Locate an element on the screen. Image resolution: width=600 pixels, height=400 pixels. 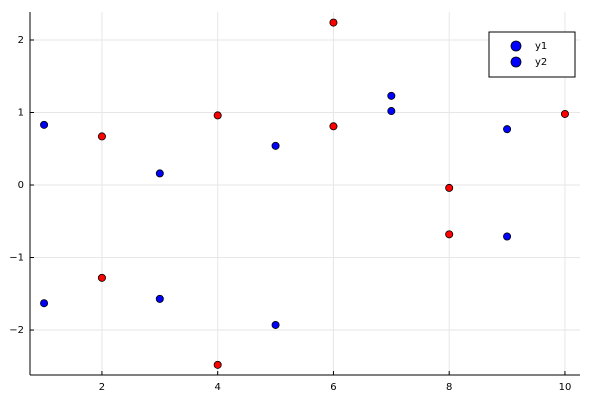
y-tick-label: 1 is located at coordinates (21, 113).